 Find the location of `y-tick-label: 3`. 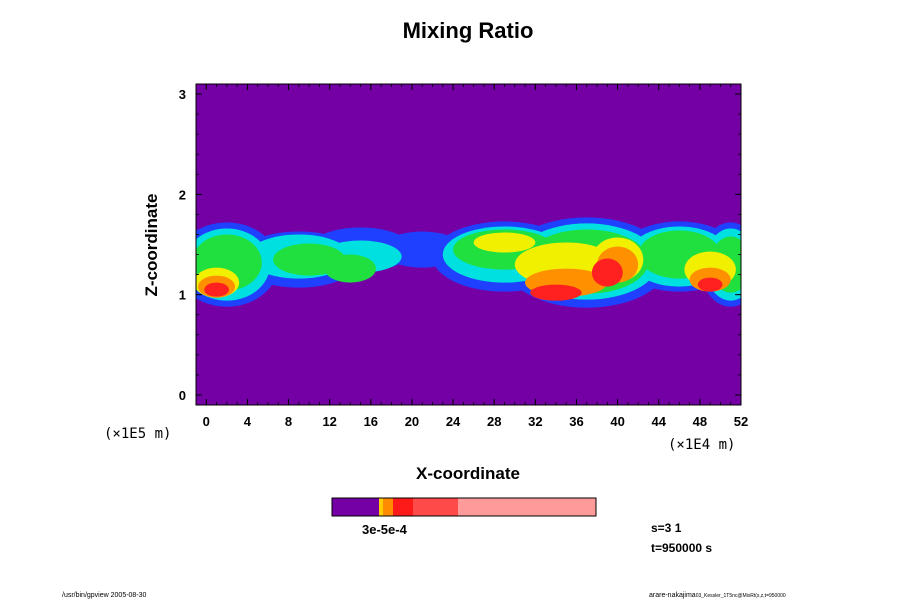

y-tick-label: 3 is located at coordinates (182, 94).